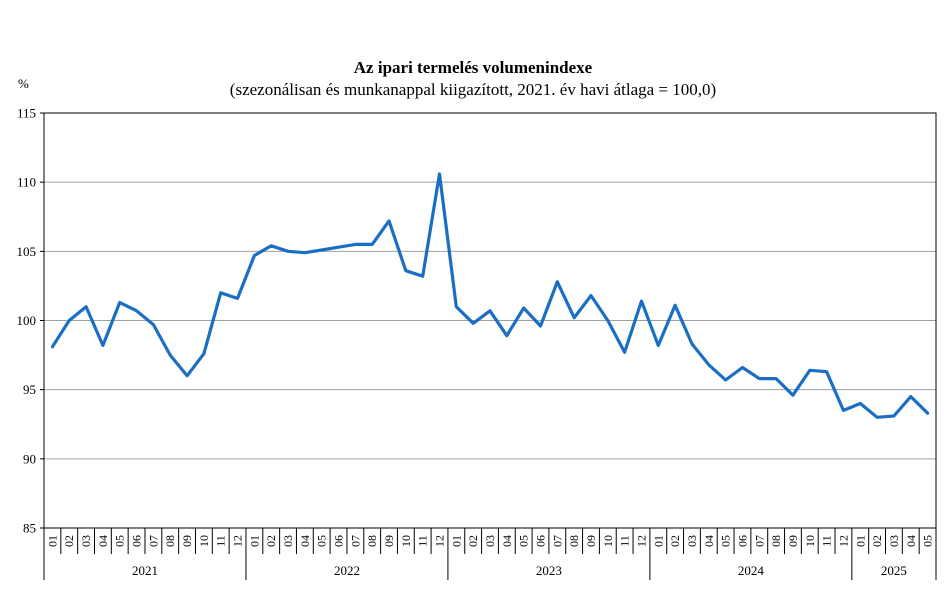 The image size is (946, 601). Describe the element at coordinates (29, 528) in the screenshot. I see `y-tick-label: 85` at that location.